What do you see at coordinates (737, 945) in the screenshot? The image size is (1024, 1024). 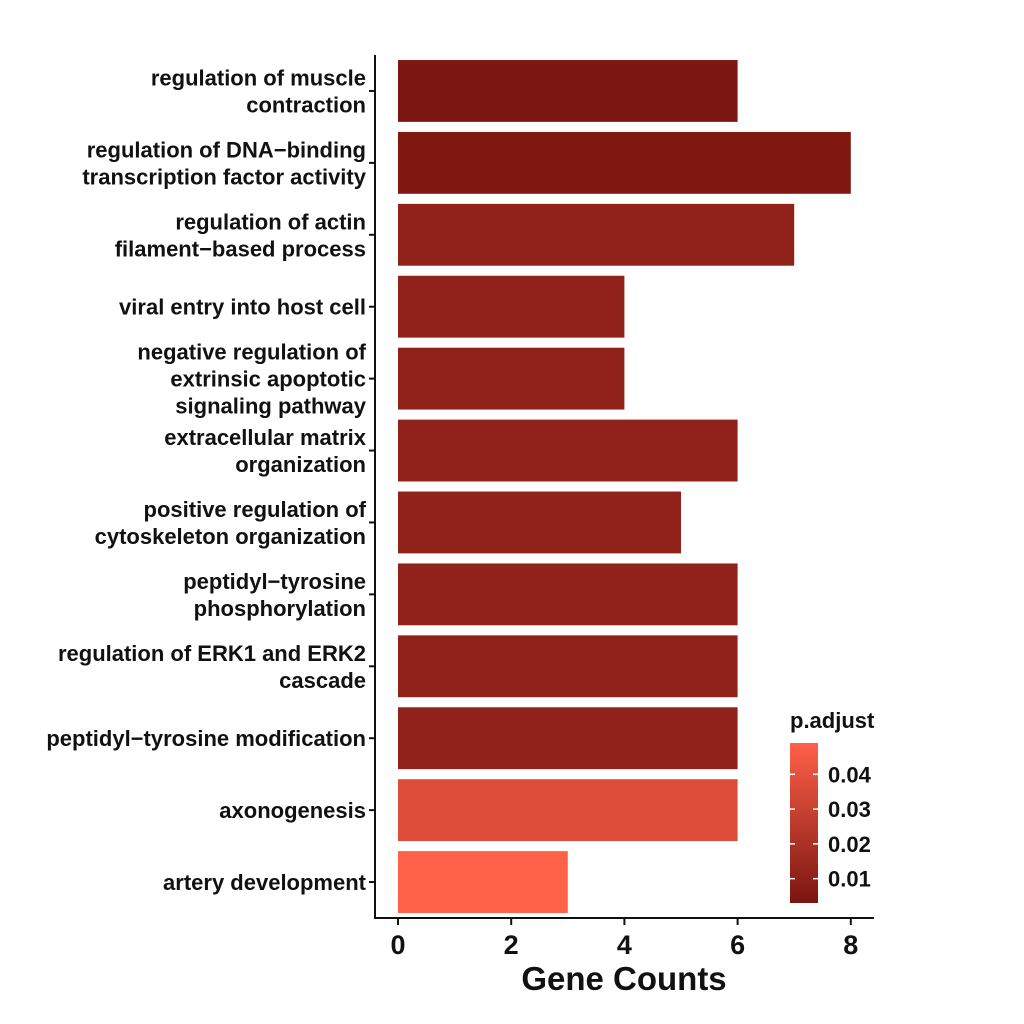 I see `x-tick-label: 6` at bounding box center [737, 945].